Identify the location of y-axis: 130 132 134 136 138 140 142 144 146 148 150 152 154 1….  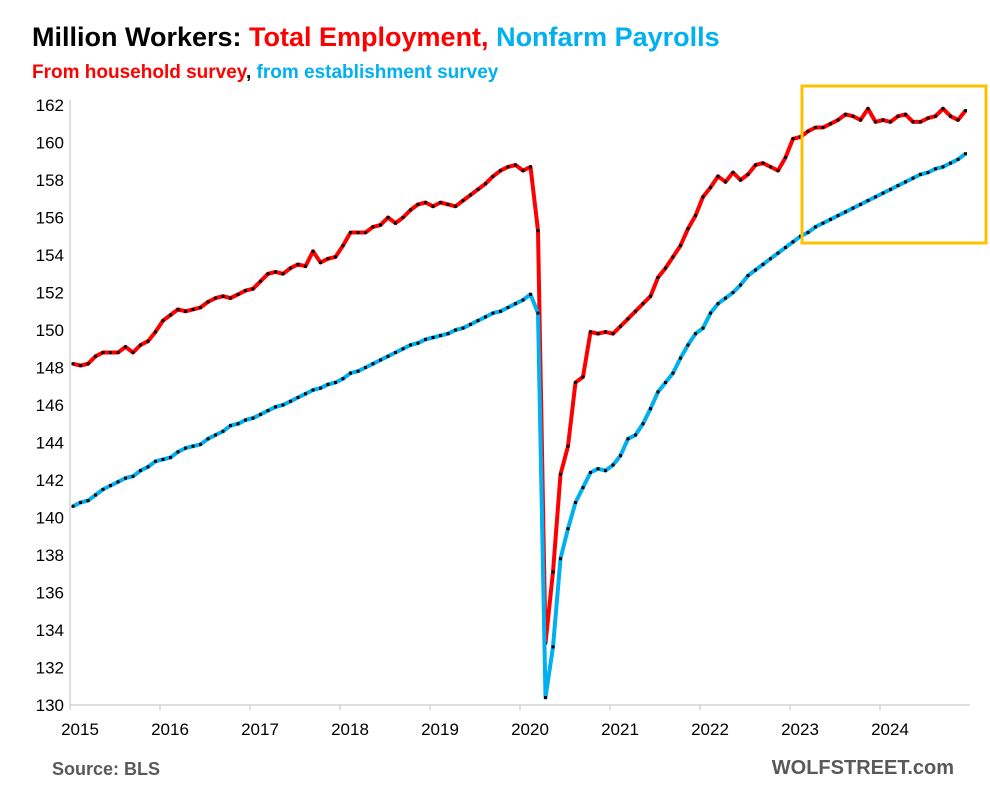
(53, 405).